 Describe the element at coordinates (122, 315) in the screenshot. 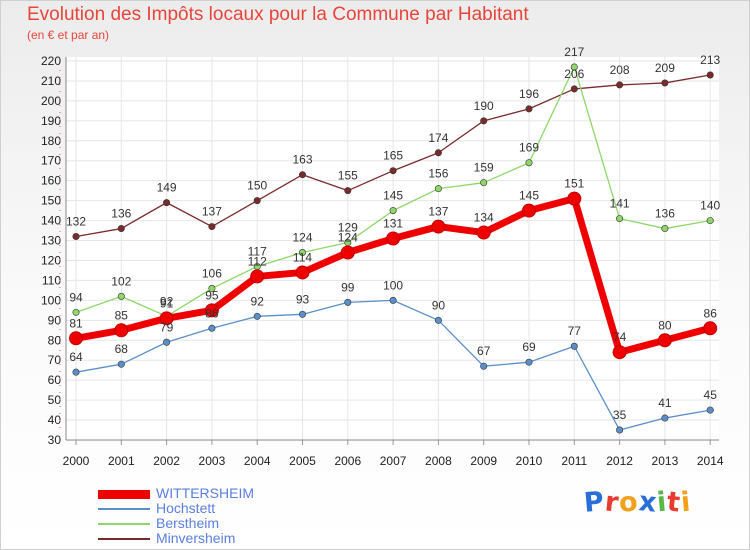

I see `data-label-wittersheim: 85` at that location.